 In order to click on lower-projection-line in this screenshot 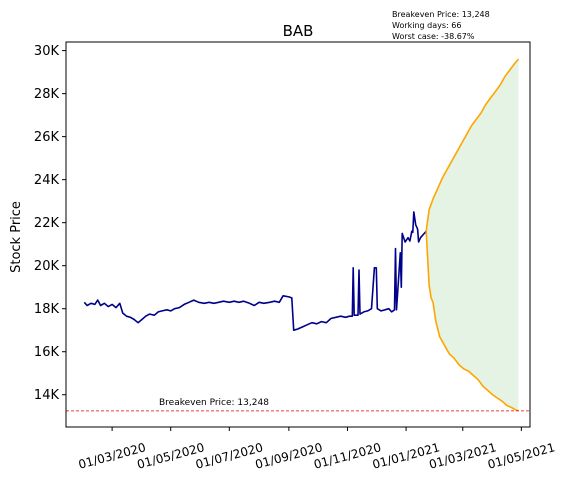, I will do `click(472, 321)`.